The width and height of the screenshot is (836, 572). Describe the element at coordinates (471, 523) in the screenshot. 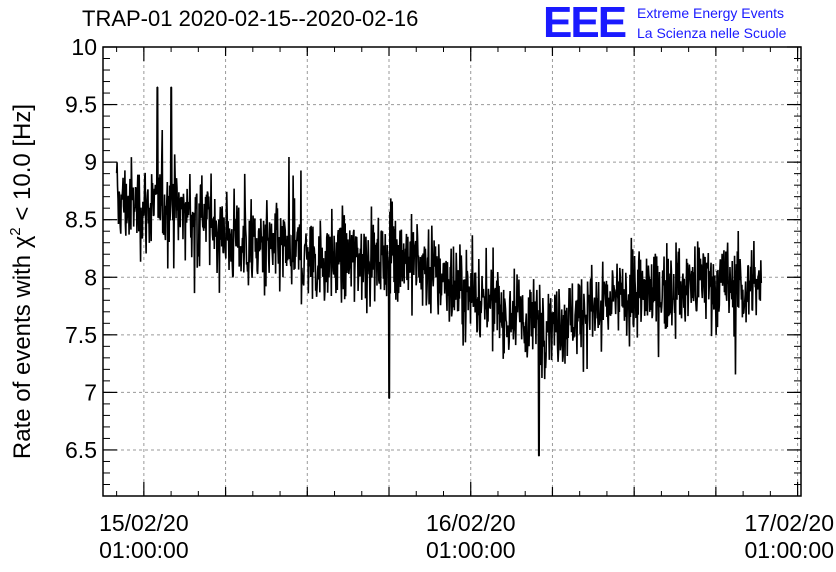

I see `x-tick-label-date: 16/02/20` at that location.